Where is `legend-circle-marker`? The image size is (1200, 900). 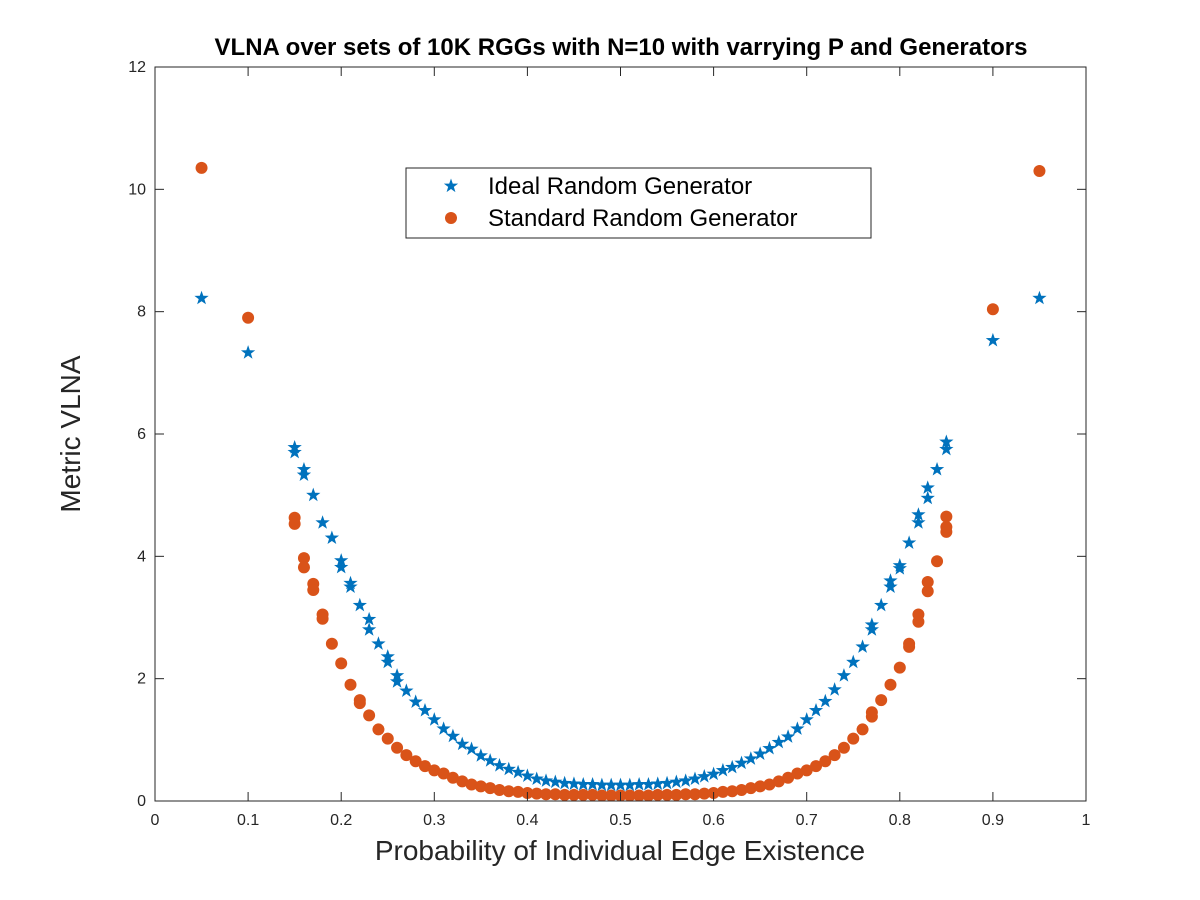
legend-circle-marker is located at coordinates (451, 218).